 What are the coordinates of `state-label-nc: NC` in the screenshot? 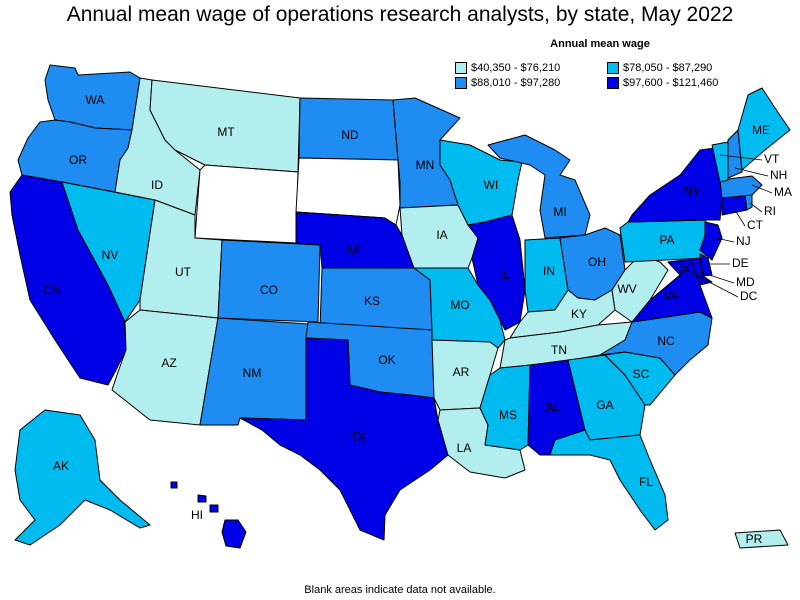 It's located at (666, 341).